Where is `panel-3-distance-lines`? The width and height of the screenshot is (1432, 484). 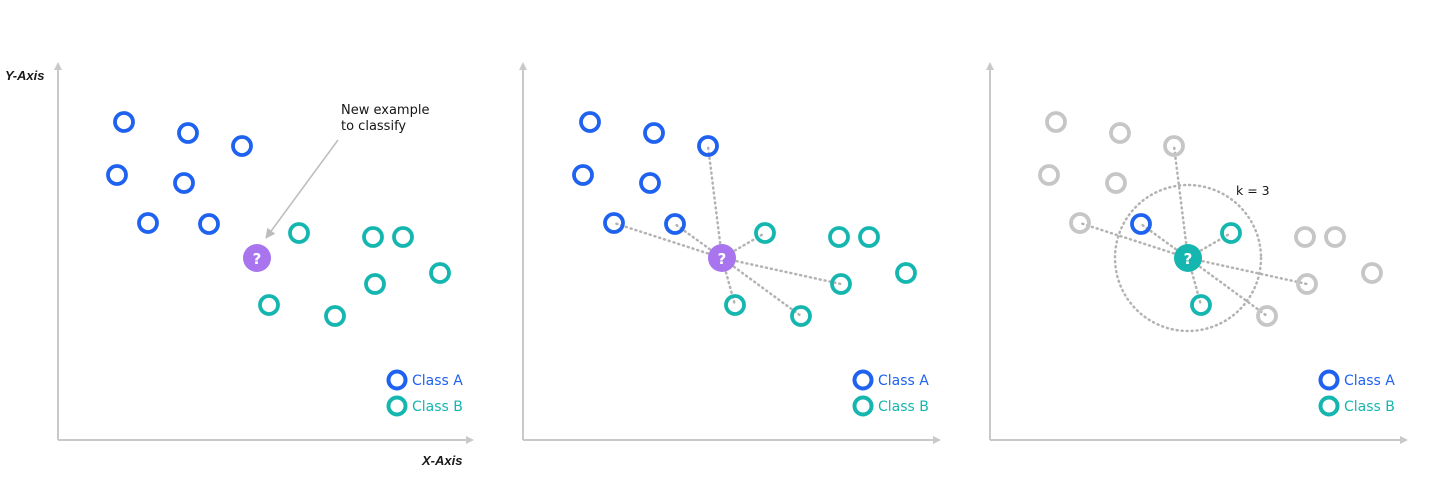
panel-3-distance-lines is located at coordinates (1193, 231).